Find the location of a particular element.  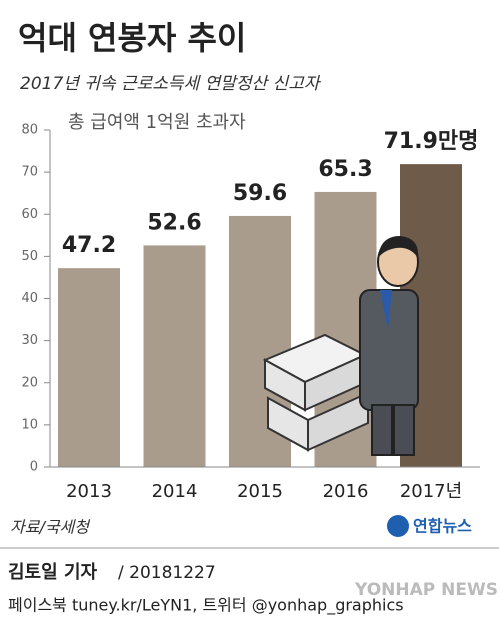

value-label: 47.2 is located at coordinates (89, 245).